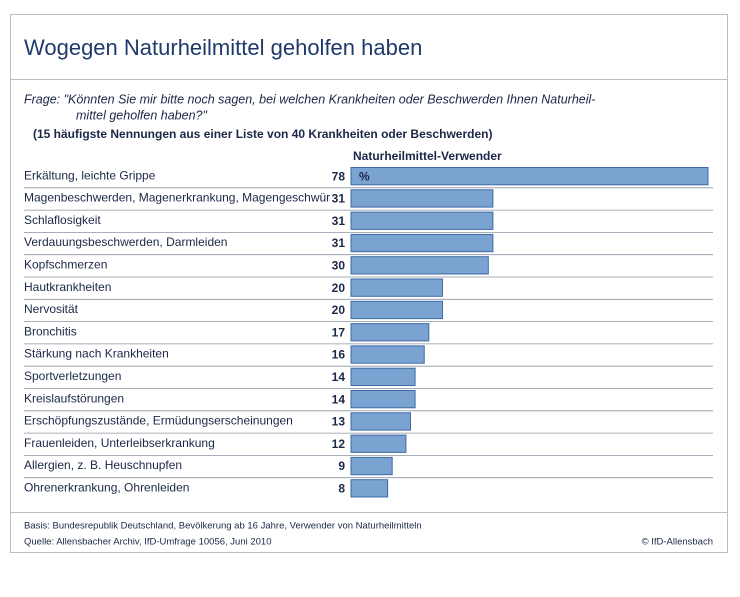 The height and width of the screenshot is (597, 740). What do you see at coordinates (96, 354) in the screenshot?
I see `category-label: Stärkung nach Krankheiten` at bounding box center [96, 354].